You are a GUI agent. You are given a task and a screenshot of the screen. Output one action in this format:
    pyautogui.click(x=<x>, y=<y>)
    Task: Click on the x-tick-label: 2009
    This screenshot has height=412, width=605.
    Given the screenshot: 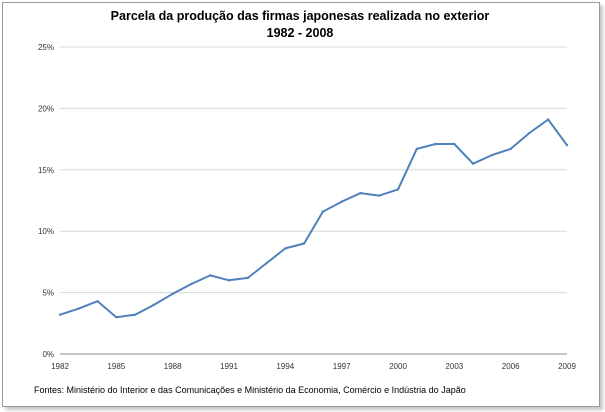 What is the action you would take?
    pyautogui.click(x=567, y=366)
    